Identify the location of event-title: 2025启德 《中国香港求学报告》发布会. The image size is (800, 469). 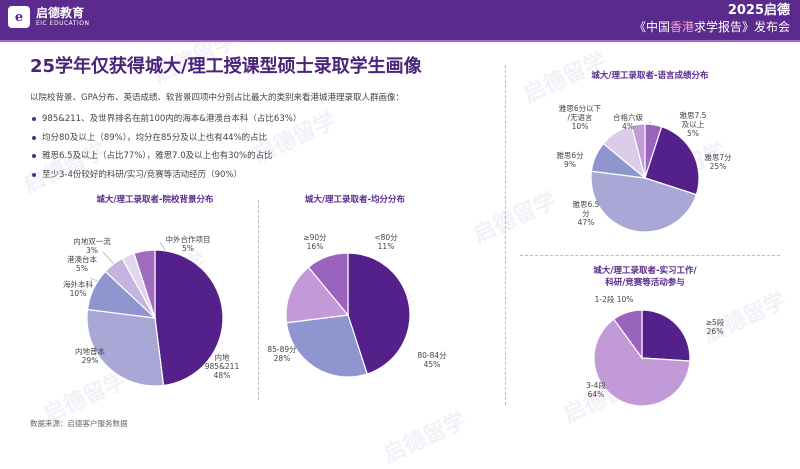
(712, 19).